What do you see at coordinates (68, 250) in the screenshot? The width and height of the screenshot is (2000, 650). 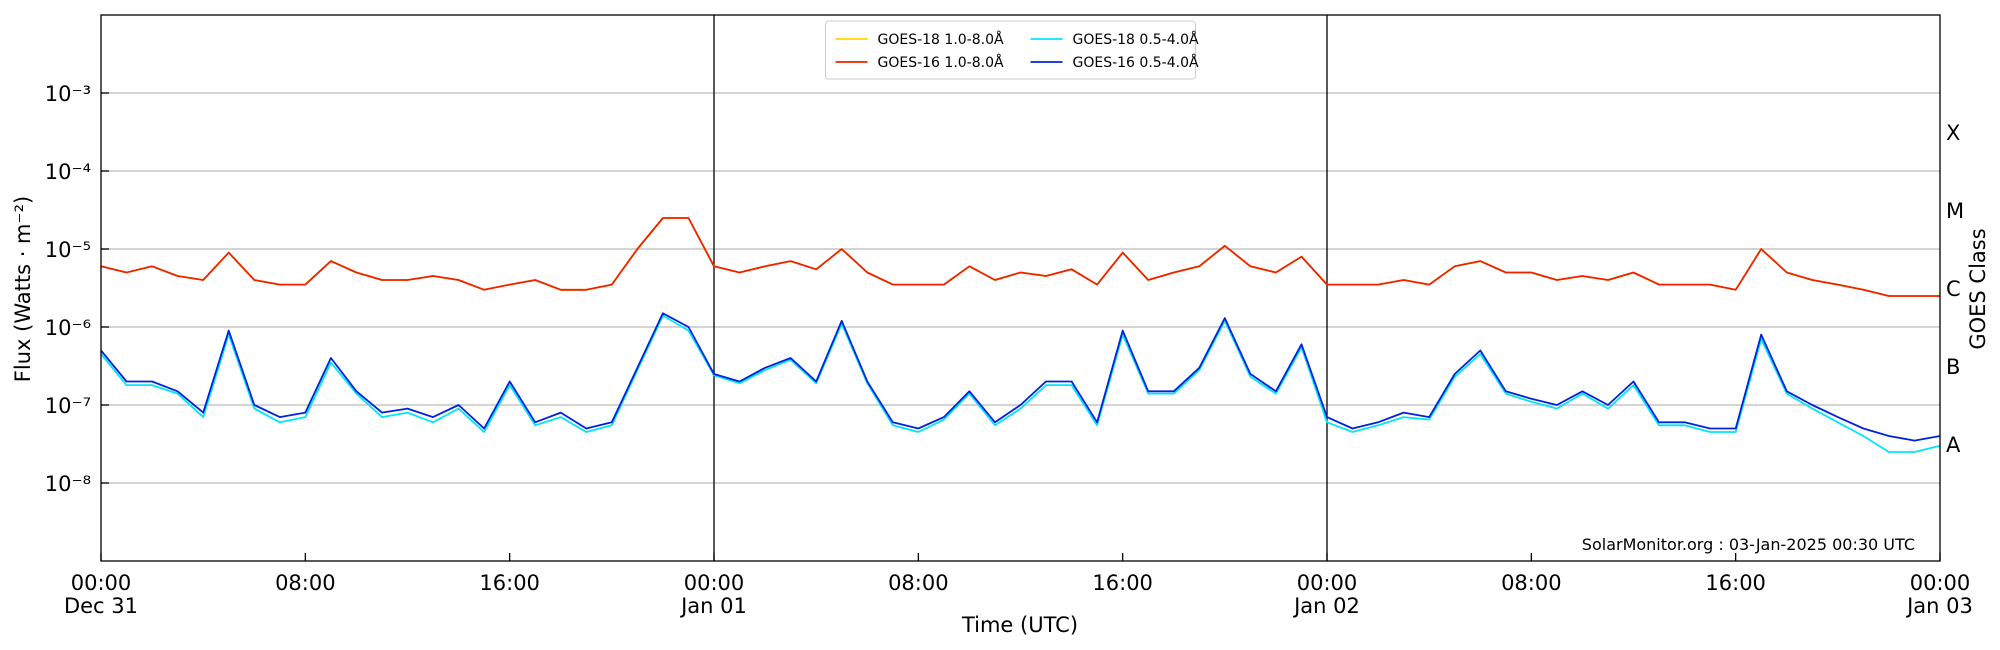 I see `y-tick-label: 10⁻⁵` at bounding box center [68, 250].